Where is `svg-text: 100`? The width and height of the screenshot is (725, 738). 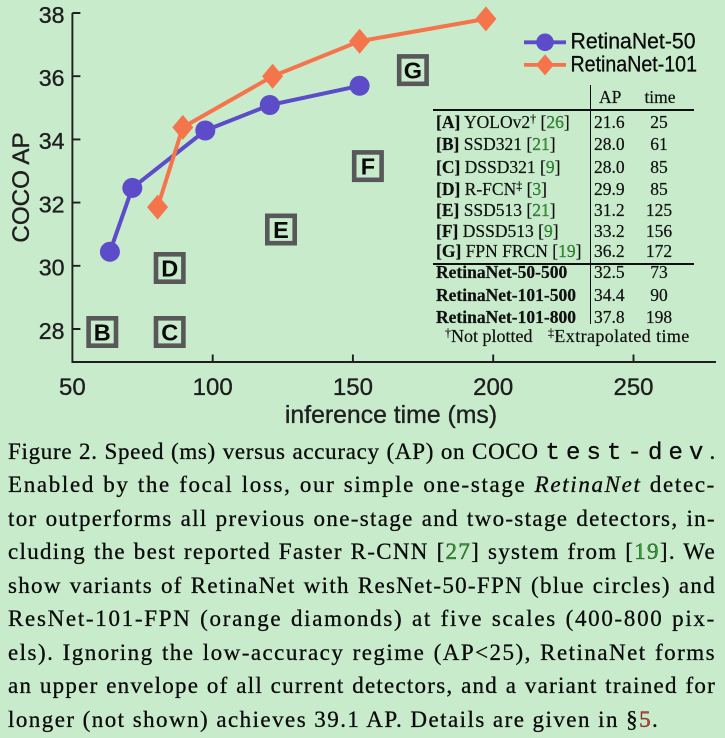
svg-text: 100 is located at coordinates (213, 387).